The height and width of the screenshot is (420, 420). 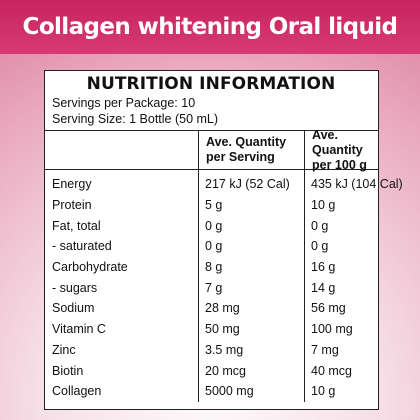 I want to click on table-row: Zinc 3.5 mg 7 mg, so click(x=211, y=350).